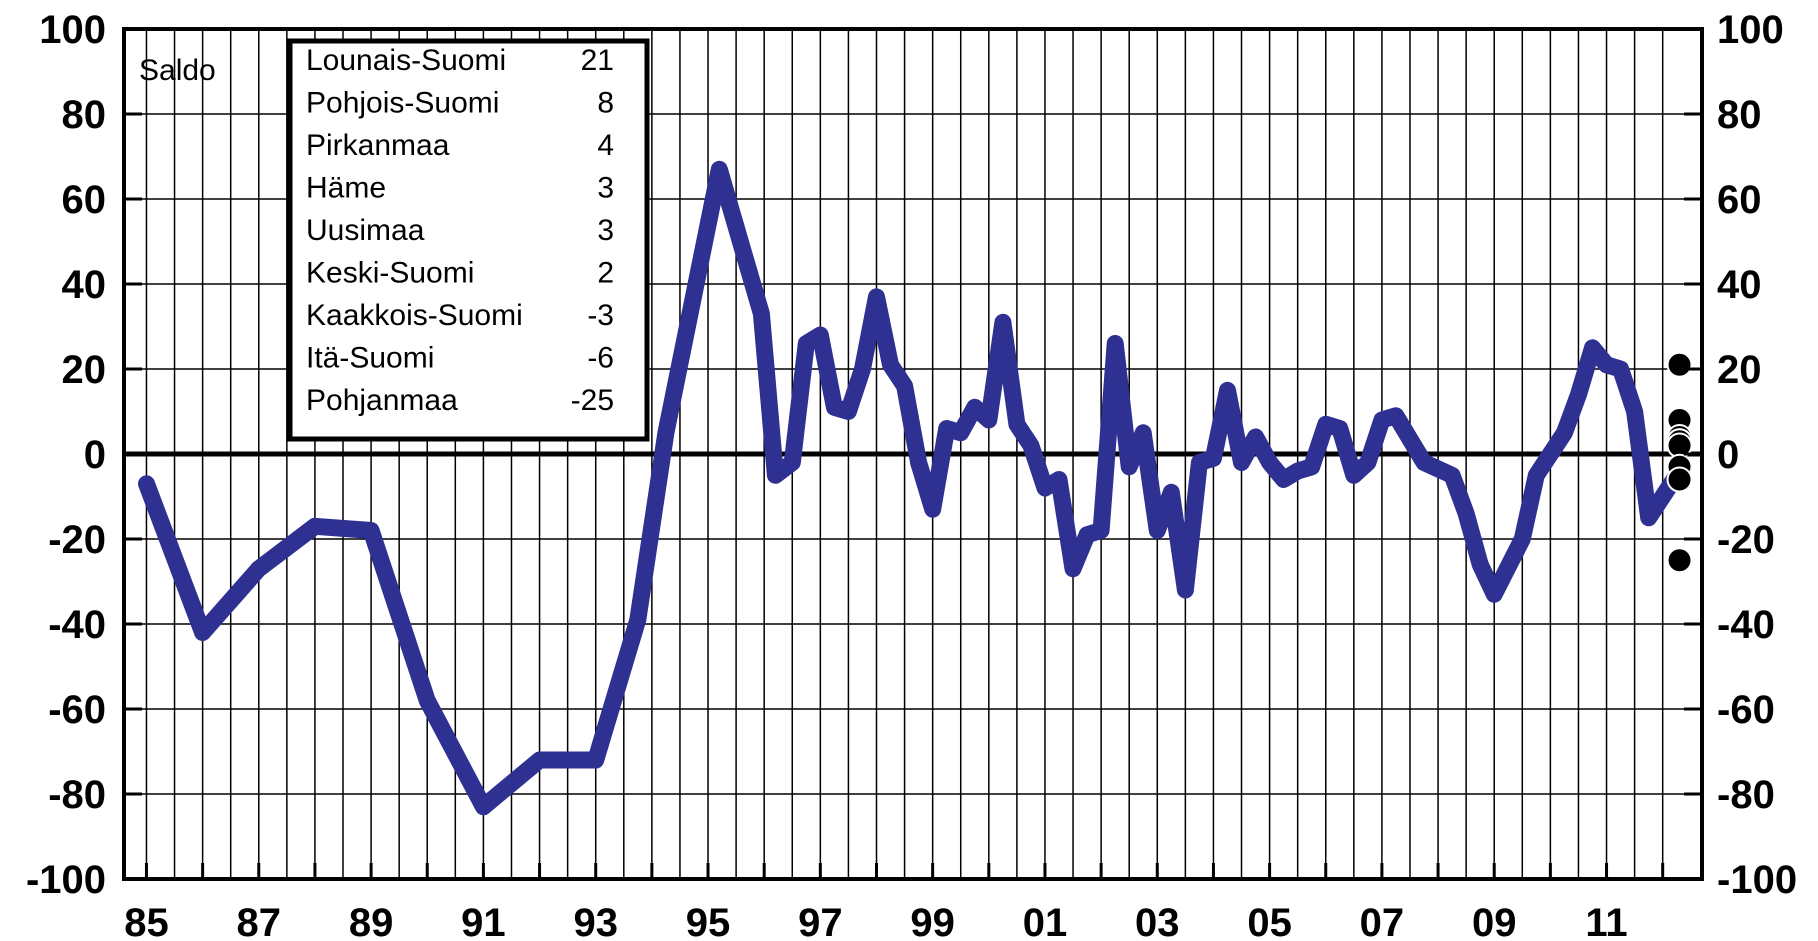  What do you see at coordinates (1382, 921) in the screenshot?
I see `x-tick-label: 07` at bounding box center [1382, 921].